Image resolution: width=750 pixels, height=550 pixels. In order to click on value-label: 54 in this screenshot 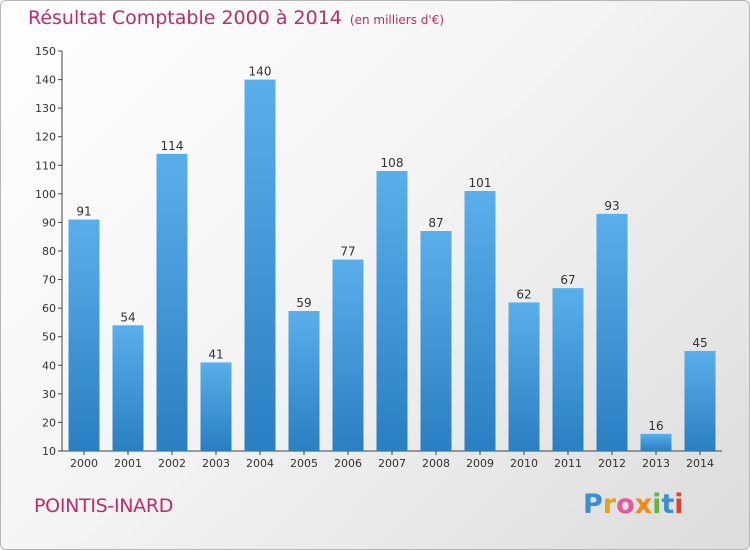, I will do `click(127, 317)`.